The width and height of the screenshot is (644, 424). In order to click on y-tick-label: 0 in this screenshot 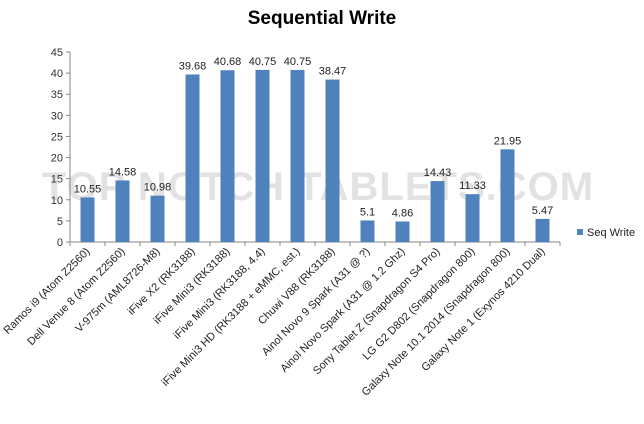, I will do `click(60, 243)`.